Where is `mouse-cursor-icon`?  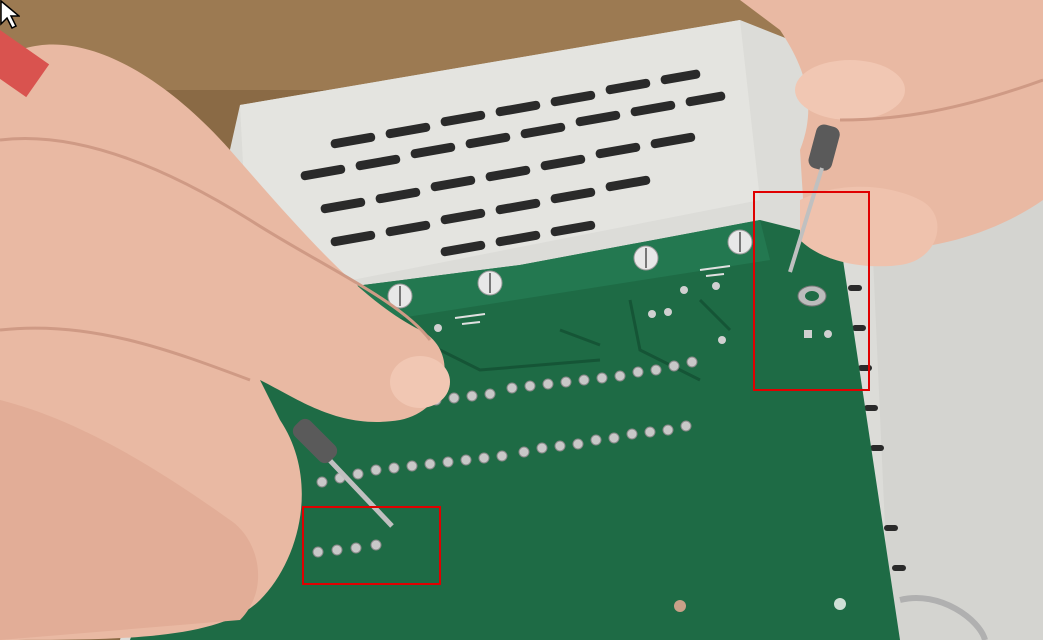
mouse-cursor-icon is located at coordinates (10, 15).